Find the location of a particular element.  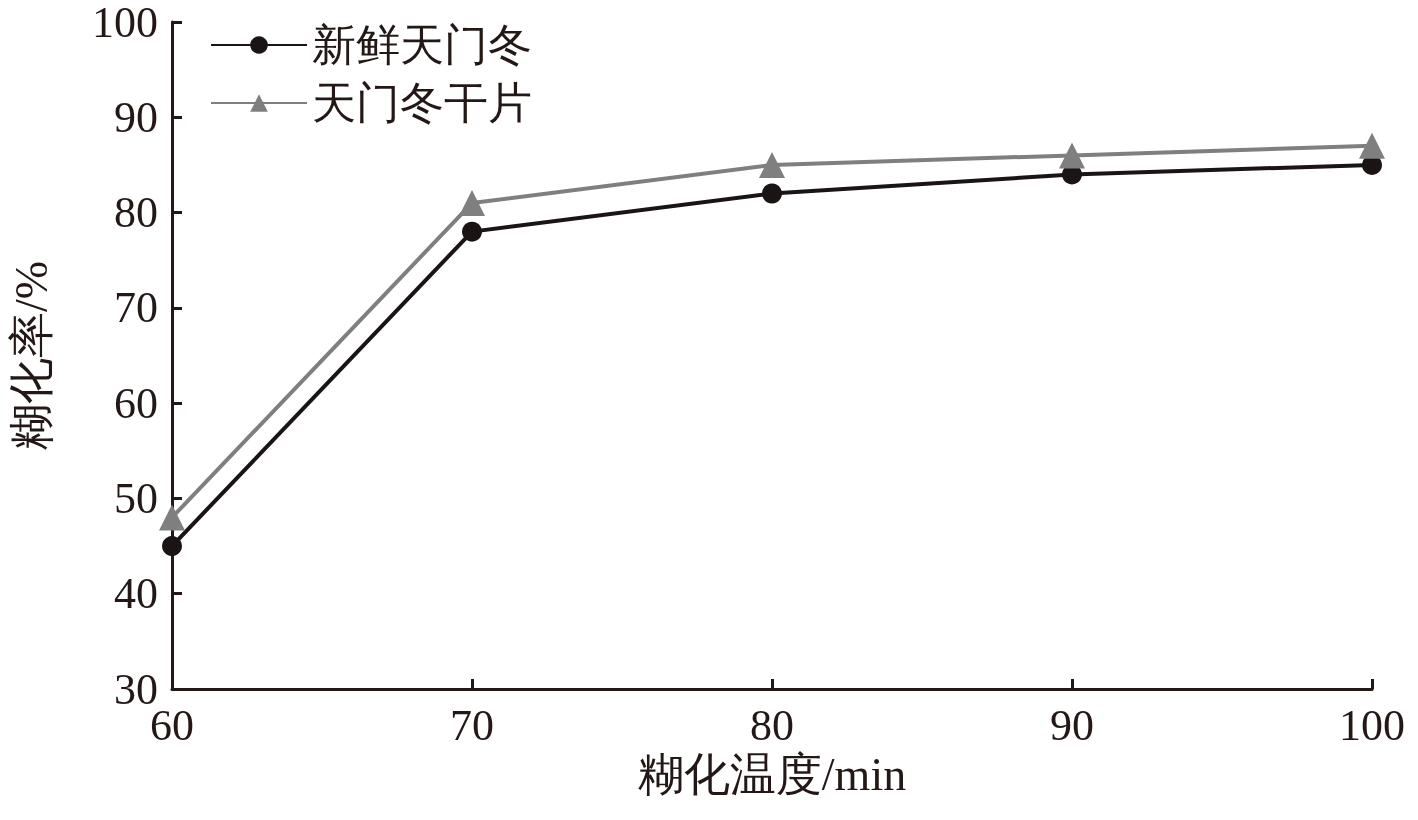

legend-label: 天门冬干片 is located at coordinates (422, 103).